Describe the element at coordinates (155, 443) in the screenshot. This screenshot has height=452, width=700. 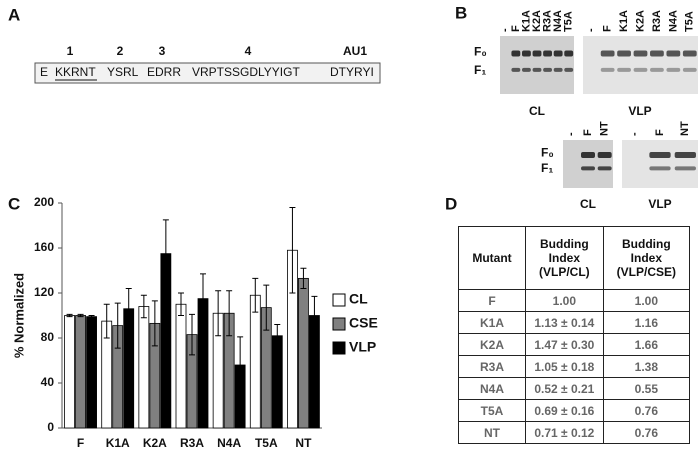
I see `x-tick-label: K2A` at that location.